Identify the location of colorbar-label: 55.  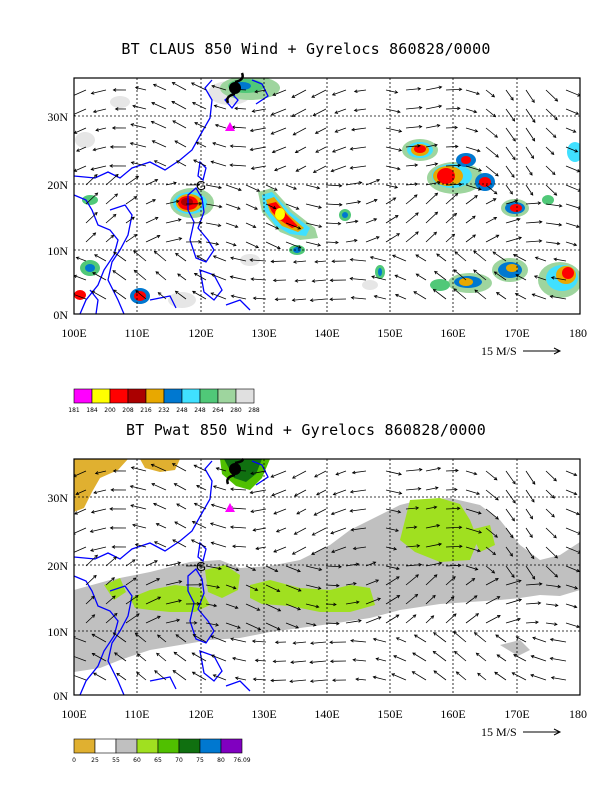
(116, 760).